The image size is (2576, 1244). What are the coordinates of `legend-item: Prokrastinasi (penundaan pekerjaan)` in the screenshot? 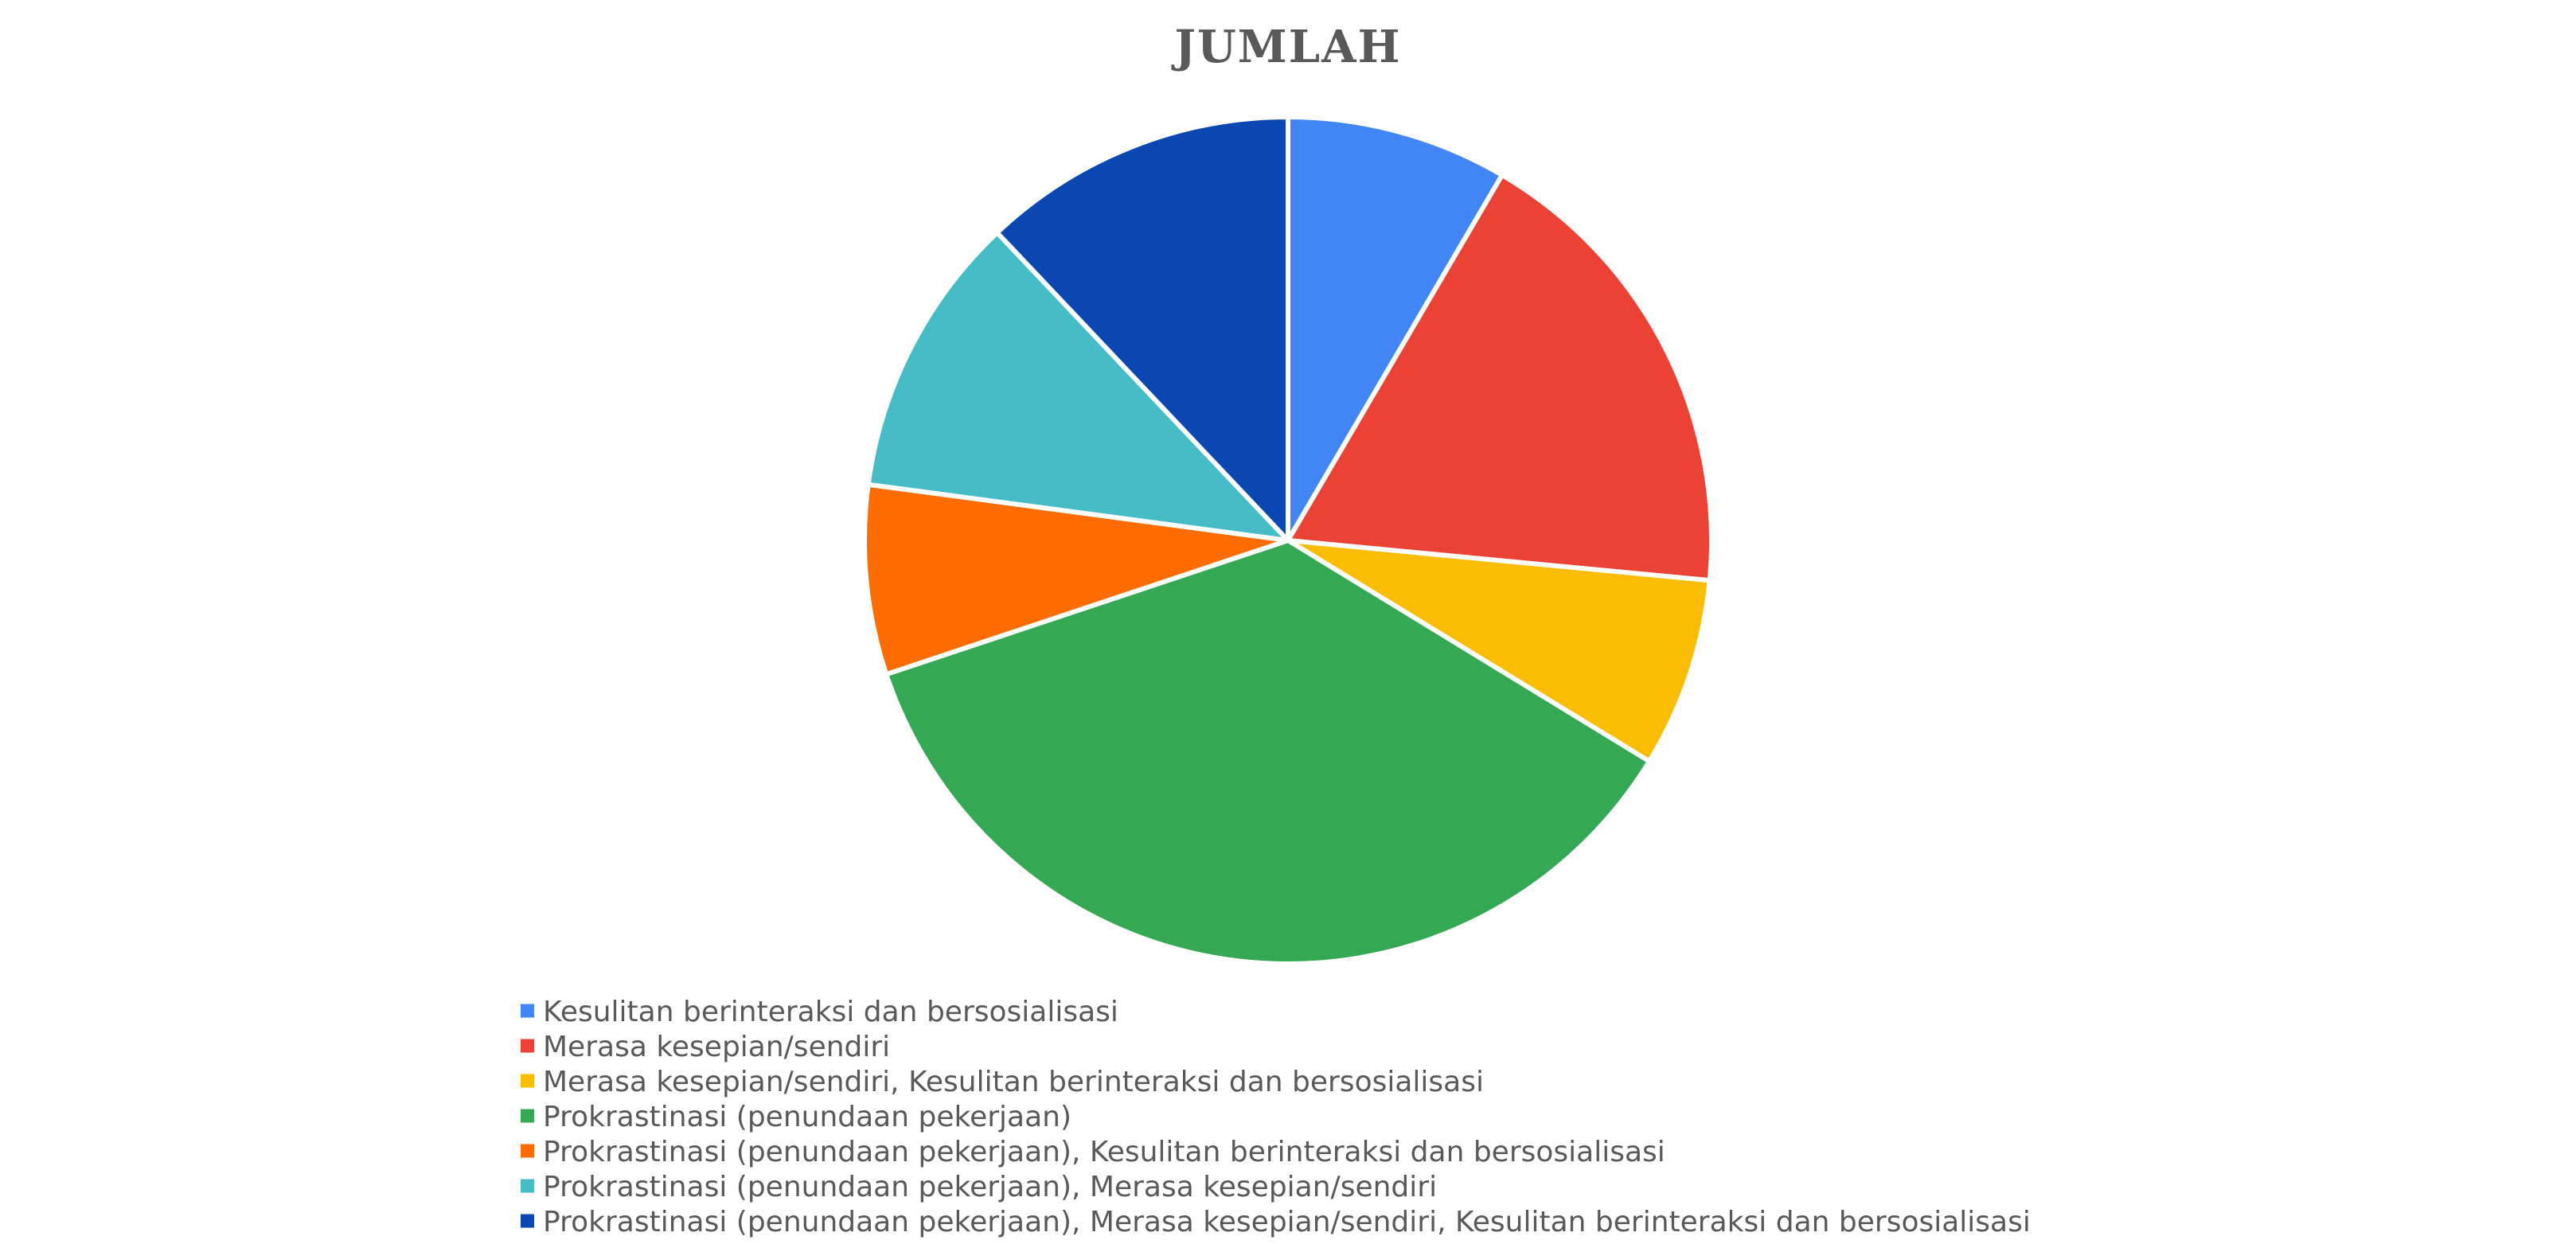 It's located at (796, 1117).